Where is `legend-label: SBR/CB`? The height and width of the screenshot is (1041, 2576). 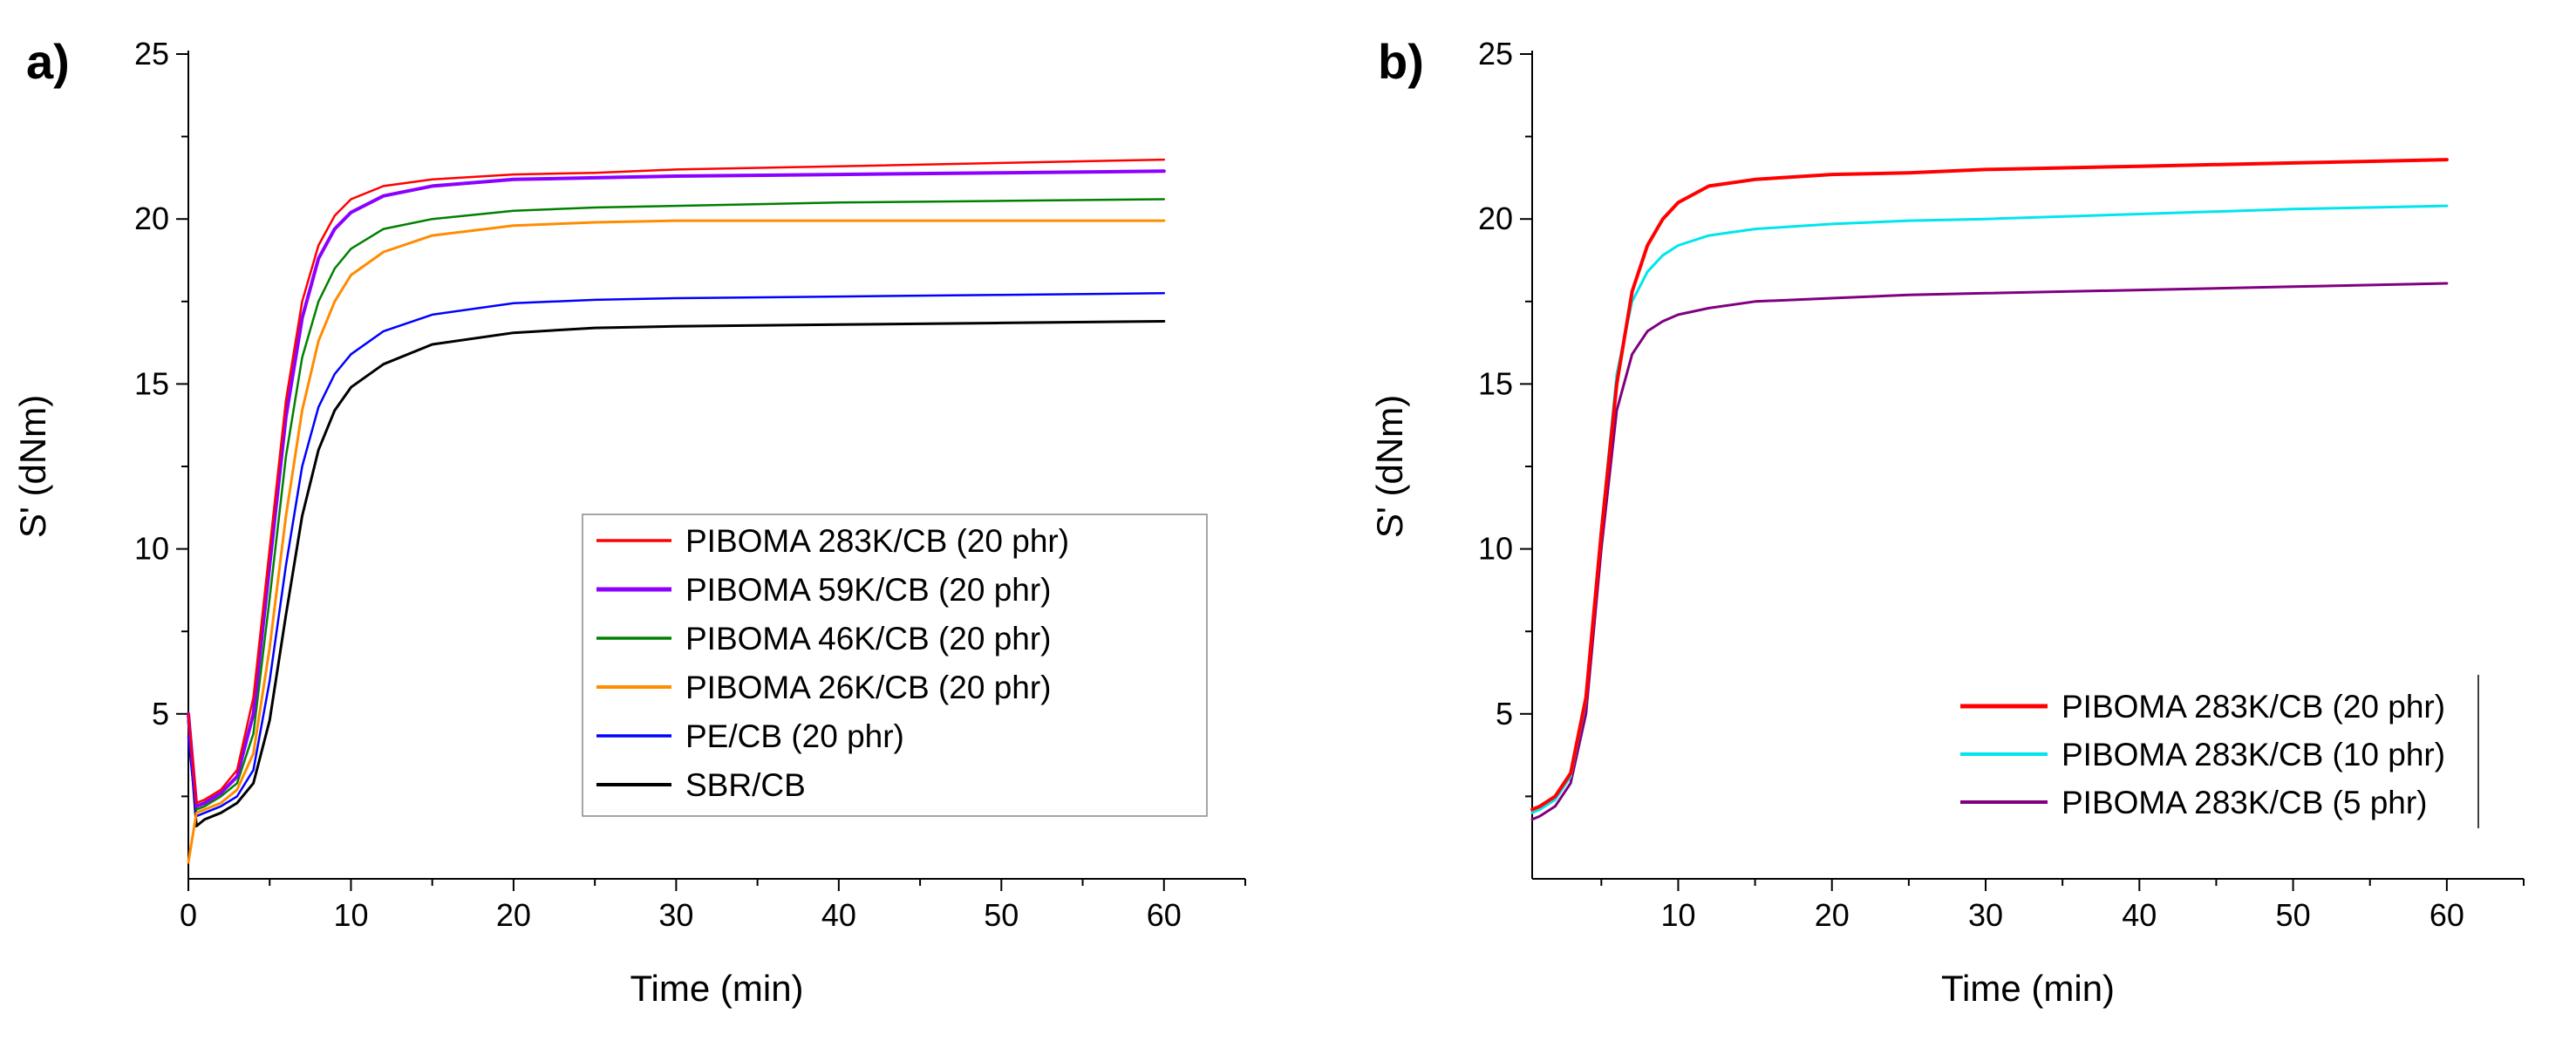 legend-label: SBR/CB is located at coordinates (746, 785).